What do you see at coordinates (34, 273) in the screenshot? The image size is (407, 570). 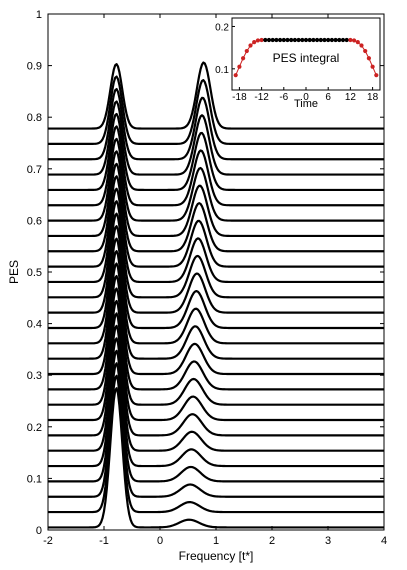 I see `y-tick-label: 0.5` at bounding box center [34, 273].